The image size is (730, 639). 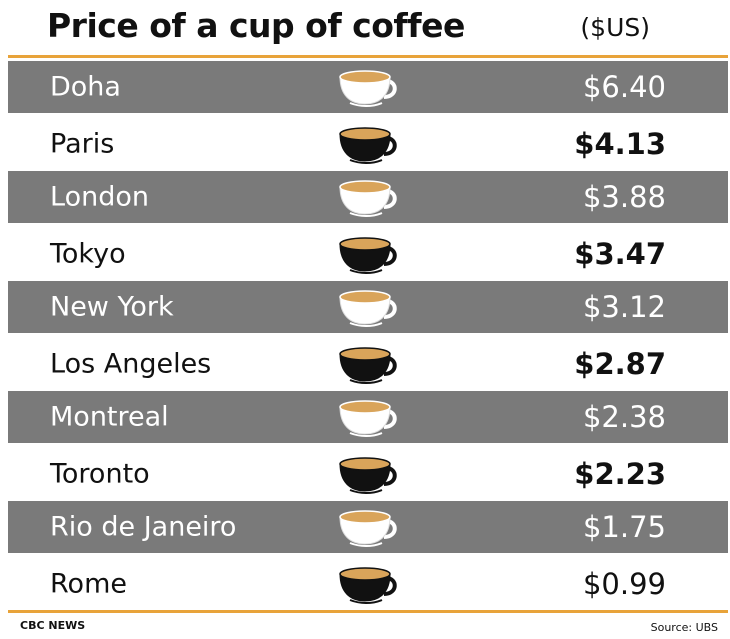 I want to click on table-row: London $3.88, so click(x=368, y=197).